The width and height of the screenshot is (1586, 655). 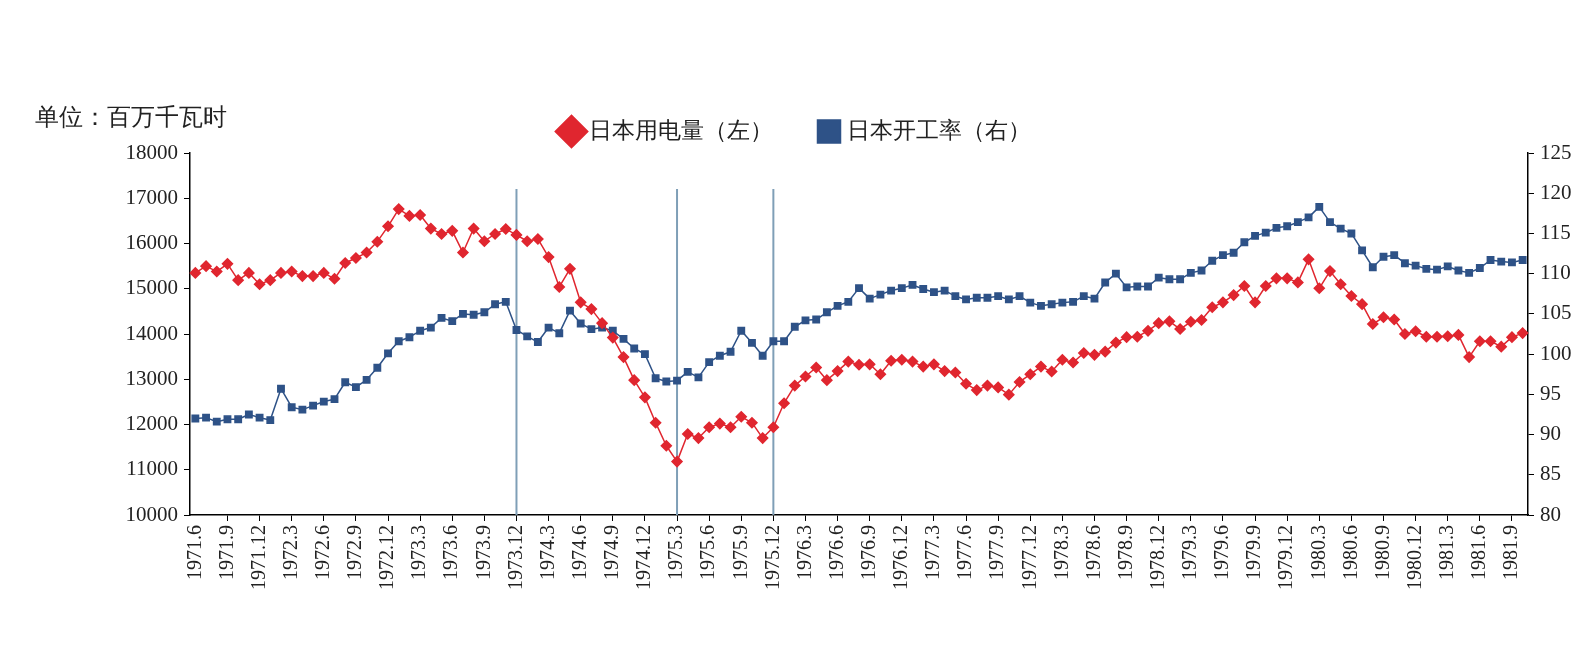 I want to click on y-tick-label: 11000, so click(x=152, y=468).